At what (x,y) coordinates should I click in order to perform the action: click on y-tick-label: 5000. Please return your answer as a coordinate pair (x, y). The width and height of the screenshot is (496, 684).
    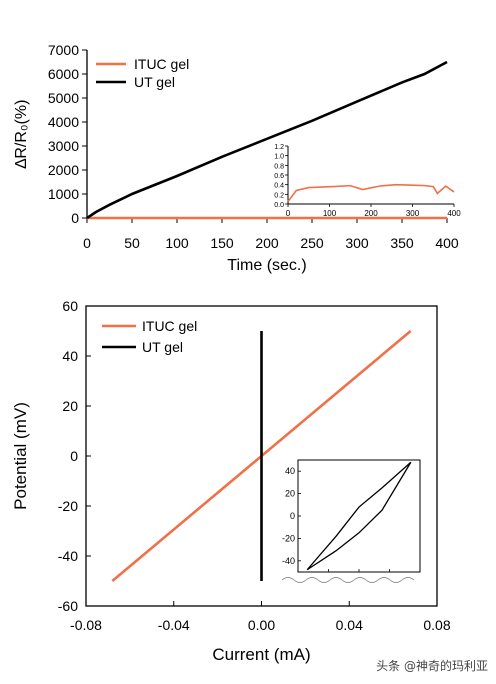
    Looking at the image, I should click on (63, 98).